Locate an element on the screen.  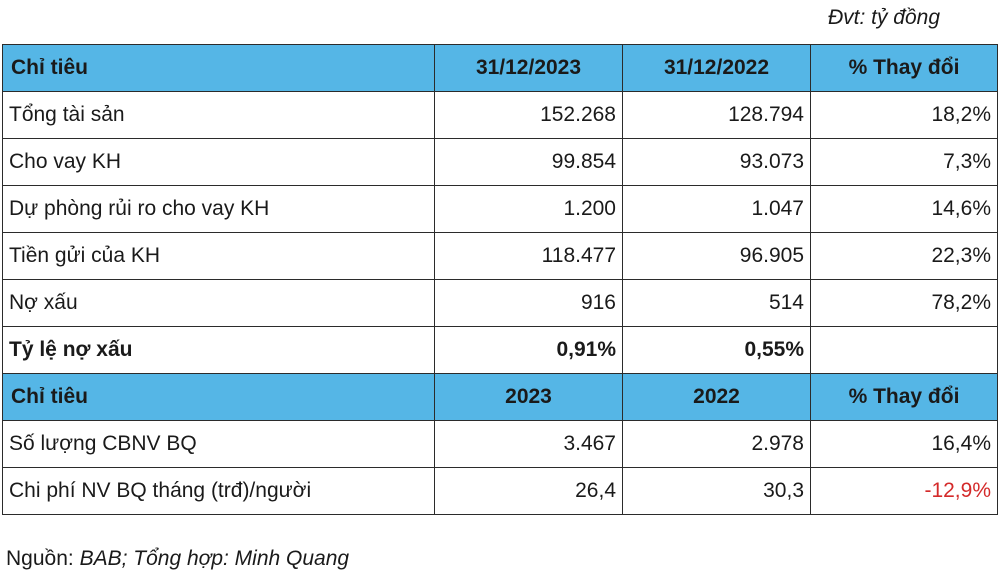
header-cell-year-2022: 2022 is located at coordinates (716, 397).